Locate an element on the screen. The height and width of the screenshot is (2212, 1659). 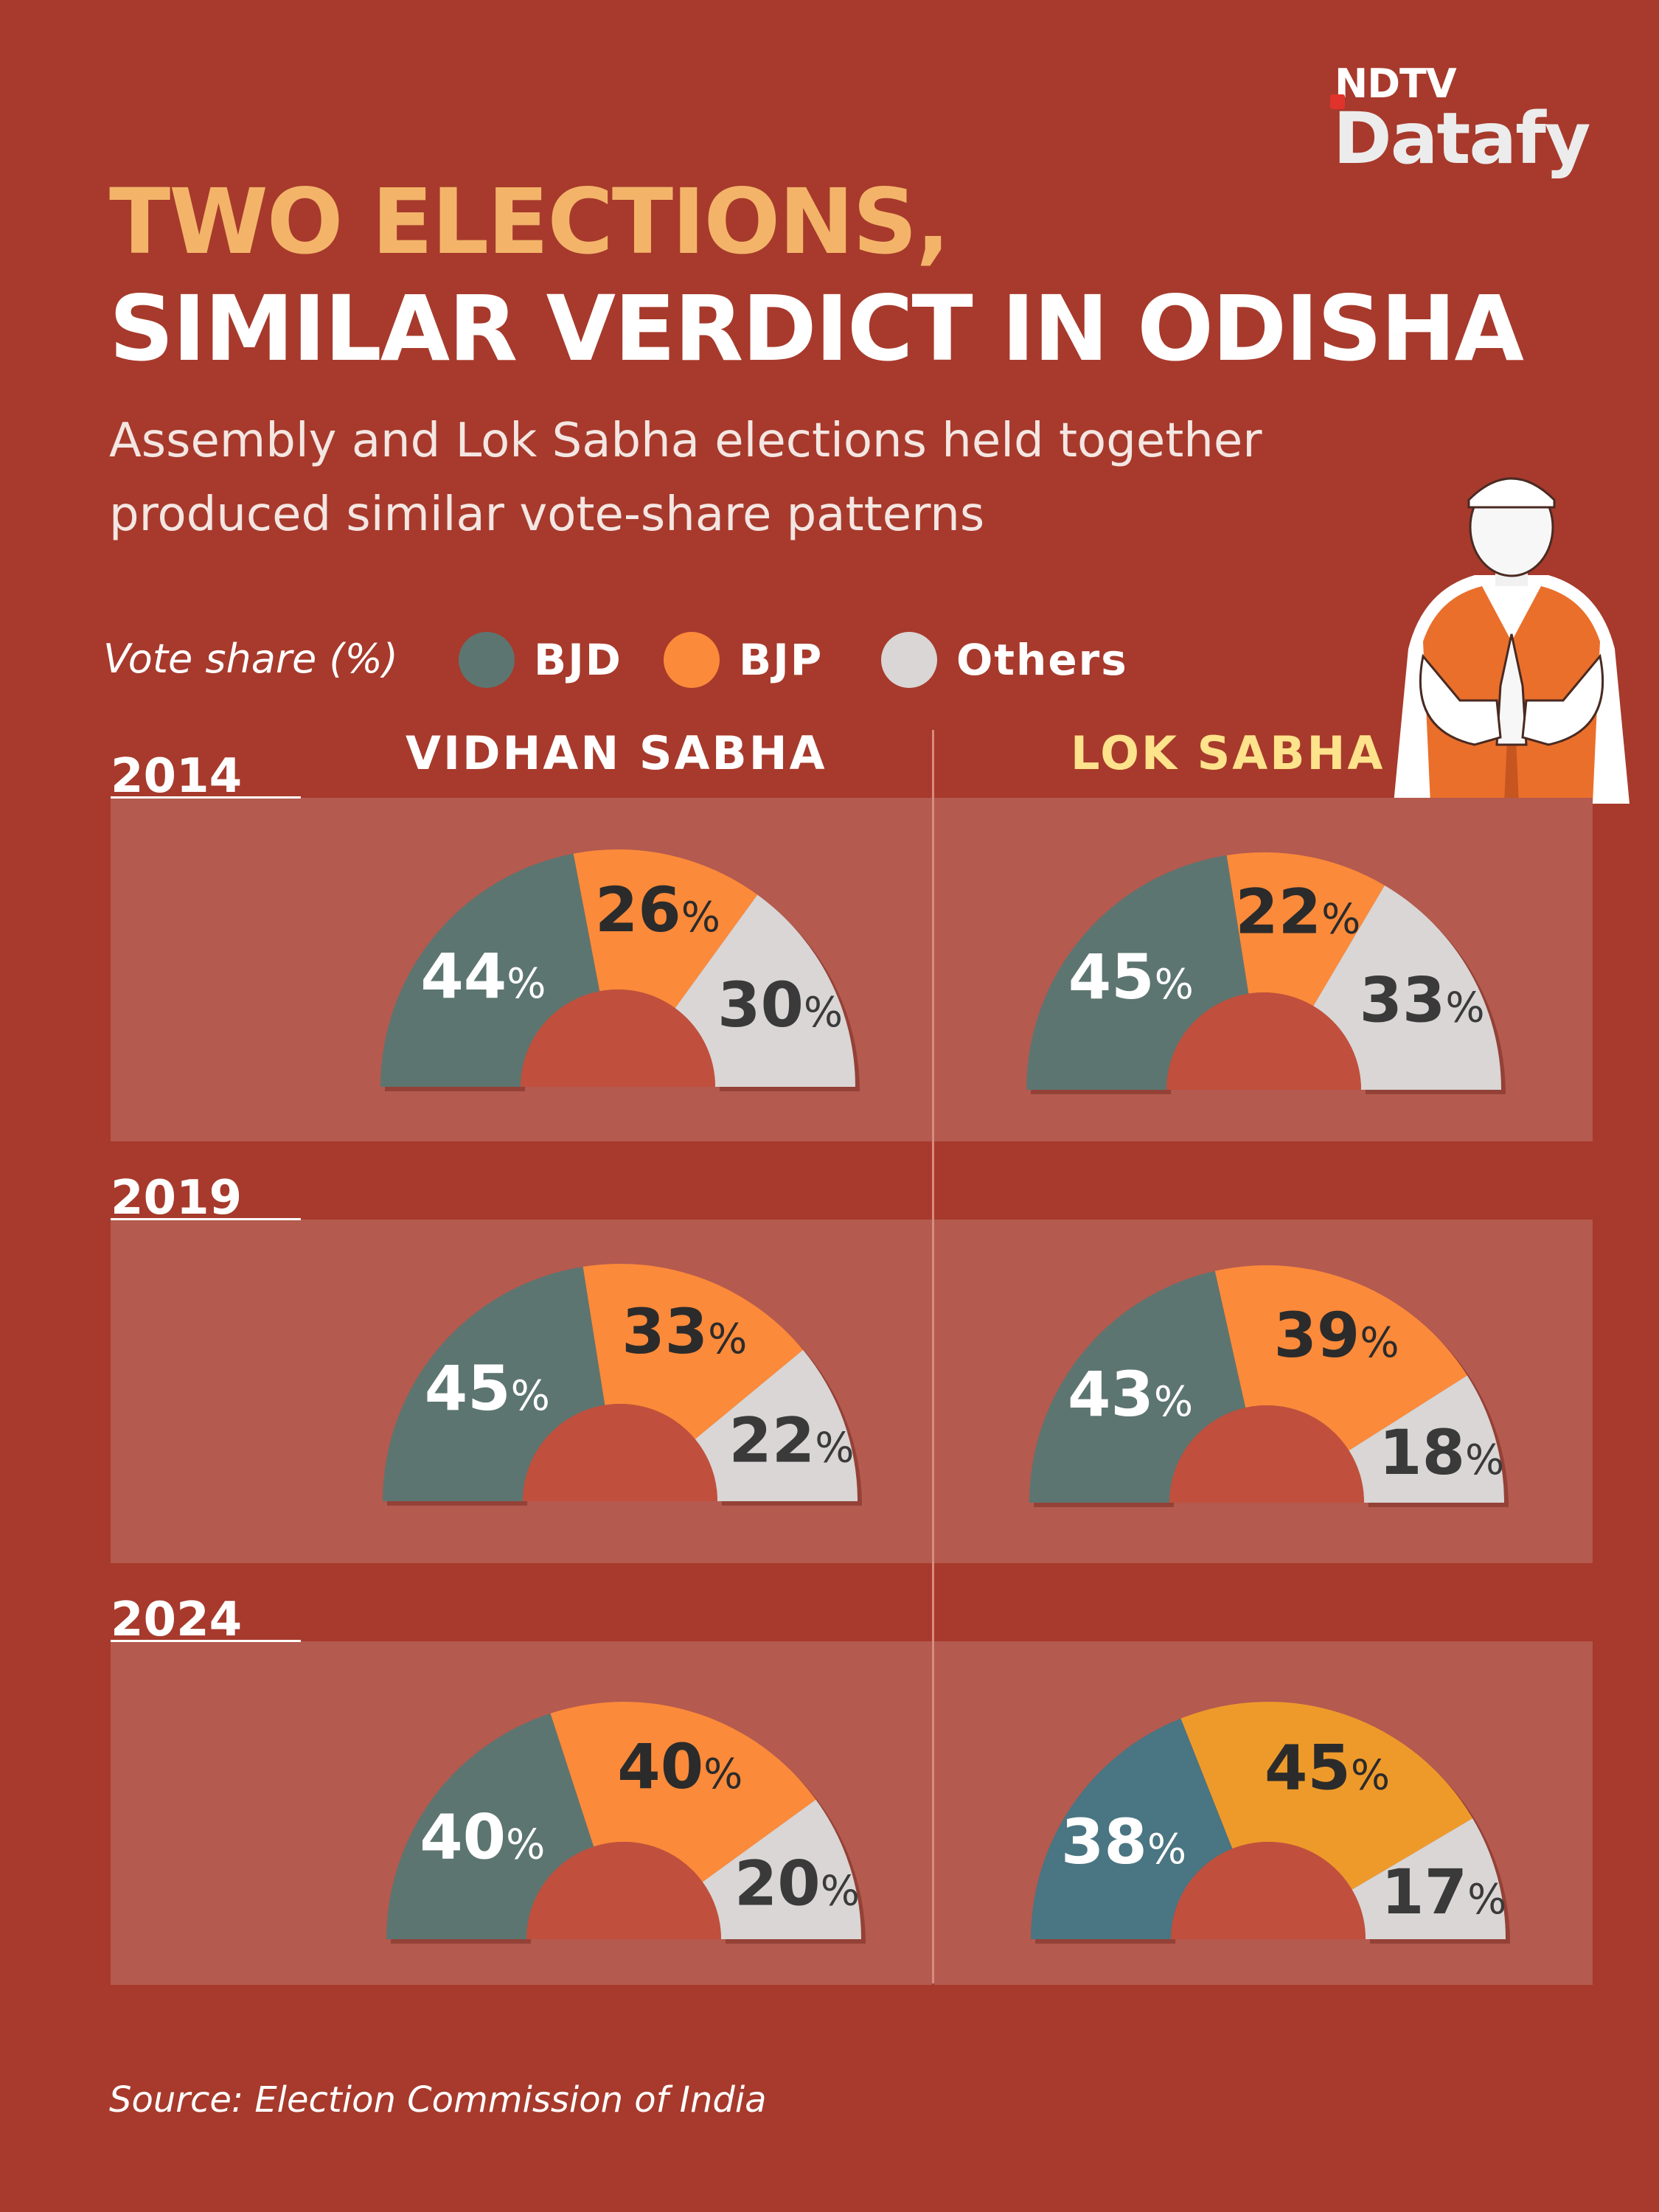
politician-illustration is located at coordinates (1512, 640).